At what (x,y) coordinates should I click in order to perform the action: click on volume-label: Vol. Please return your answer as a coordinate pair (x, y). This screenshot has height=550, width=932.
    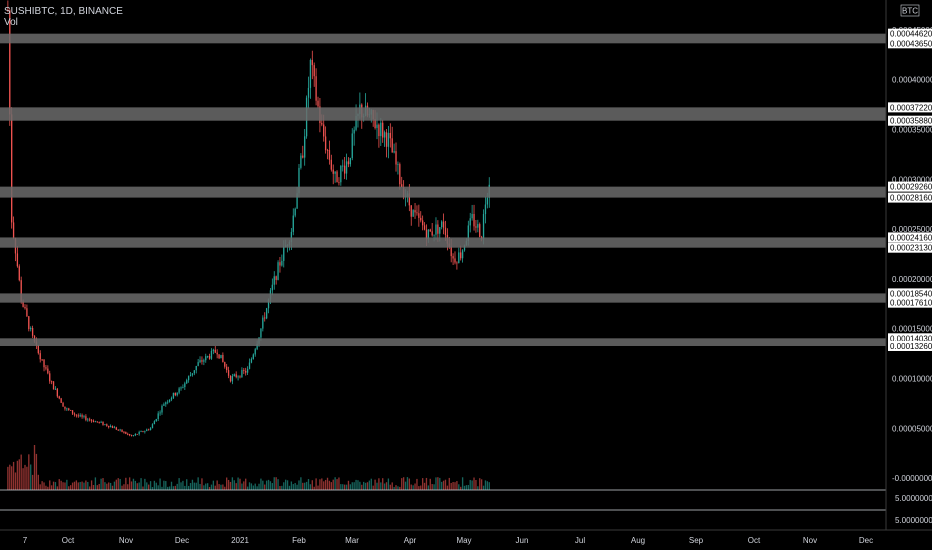
    Looking at the image, I should click on (11, 22).